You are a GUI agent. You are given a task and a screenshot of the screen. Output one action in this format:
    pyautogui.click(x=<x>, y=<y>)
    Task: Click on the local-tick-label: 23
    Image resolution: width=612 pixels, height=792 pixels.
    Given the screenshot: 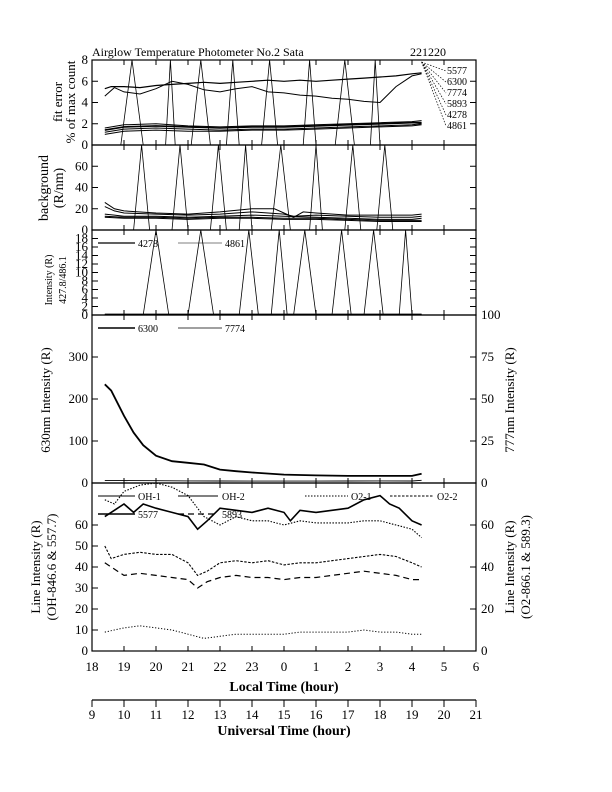 What is the action you would take?
    pyautogui.click(x=252, y=666)
    